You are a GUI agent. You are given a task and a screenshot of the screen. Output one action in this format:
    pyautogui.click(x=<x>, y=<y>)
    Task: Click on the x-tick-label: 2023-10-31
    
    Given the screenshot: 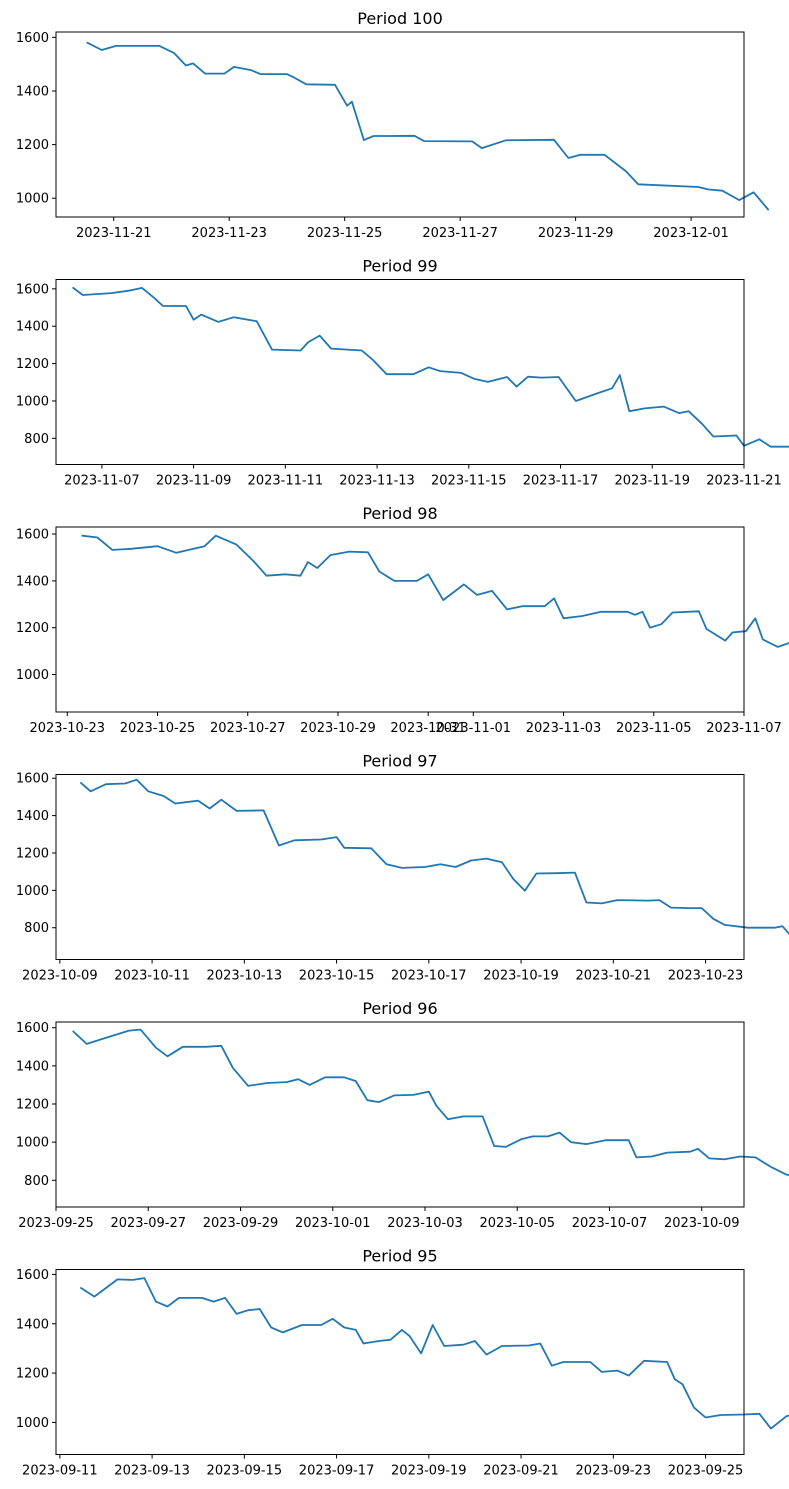 What is the action you would take?
    pyautogui.click(x=428, y=728)
    